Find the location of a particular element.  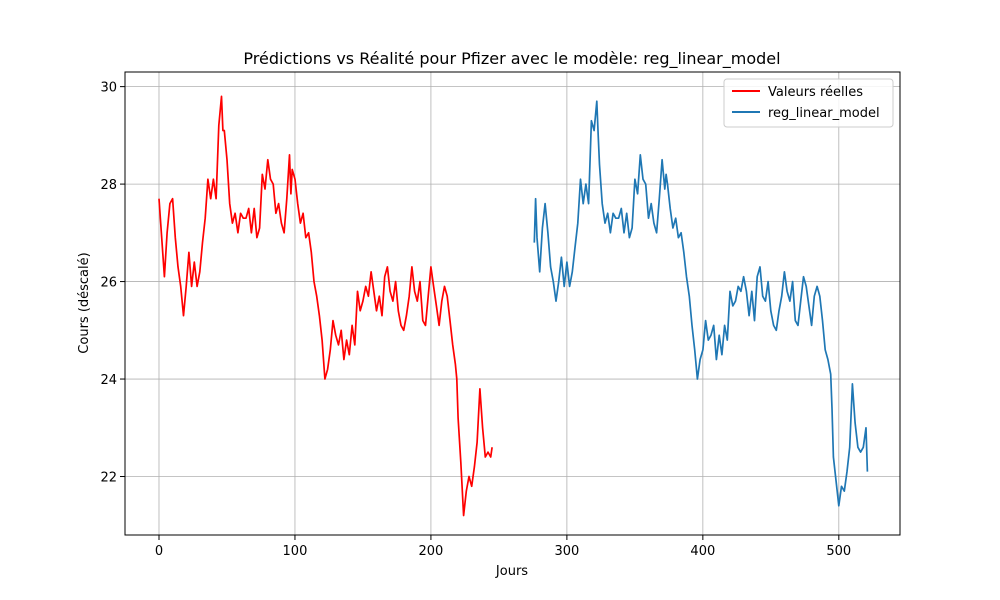

legend: Valeurs réelles reg_linear_model is located at coordinates (808, 103).